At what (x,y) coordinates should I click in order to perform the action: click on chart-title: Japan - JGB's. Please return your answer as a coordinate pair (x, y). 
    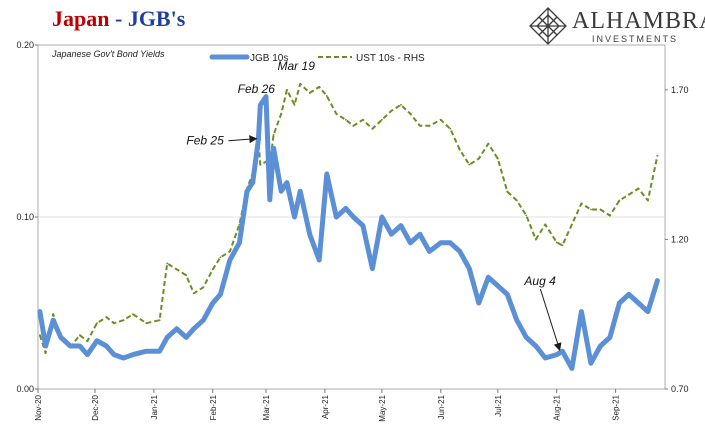
    Looking at the image, I should click on (118, 19).